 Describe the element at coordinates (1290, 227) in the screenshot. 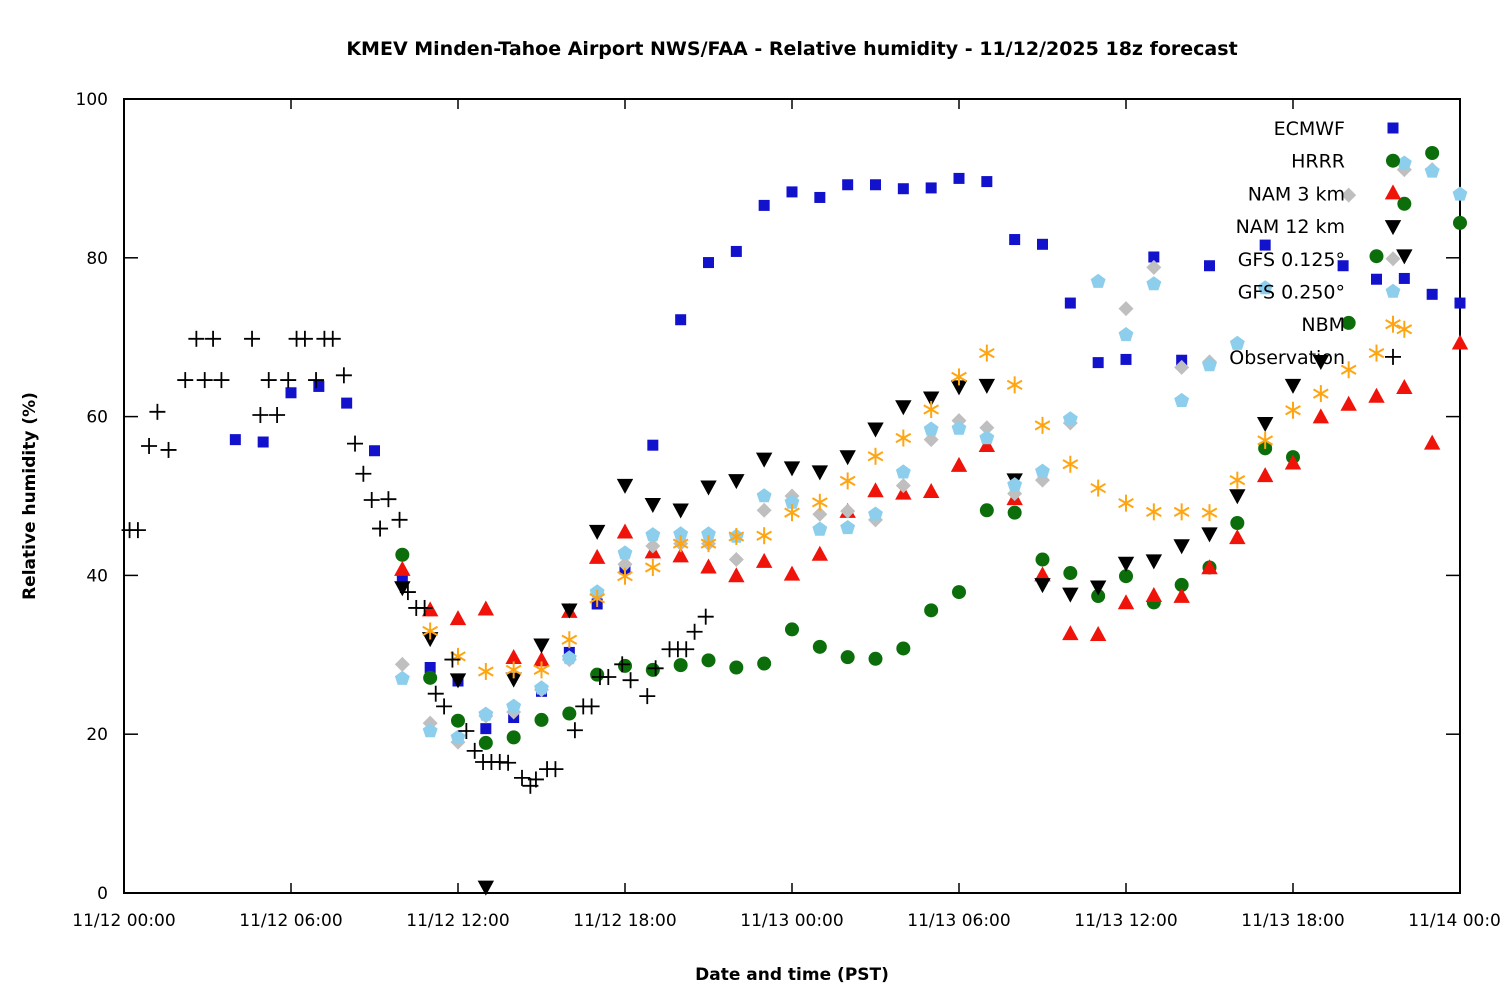

I see `legend-label: NAM 12 km` at that location.